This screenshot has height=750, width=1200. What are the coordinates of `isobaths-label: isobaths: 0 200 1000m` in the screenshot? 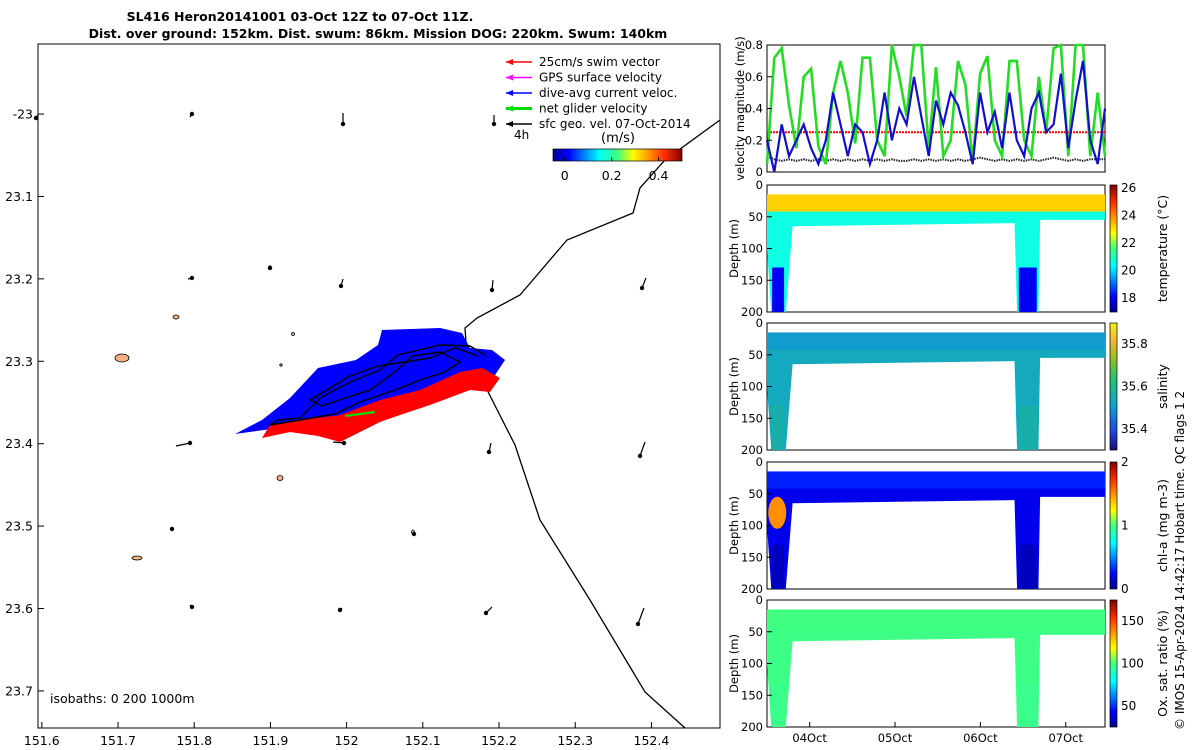 It's located at (122, 698).